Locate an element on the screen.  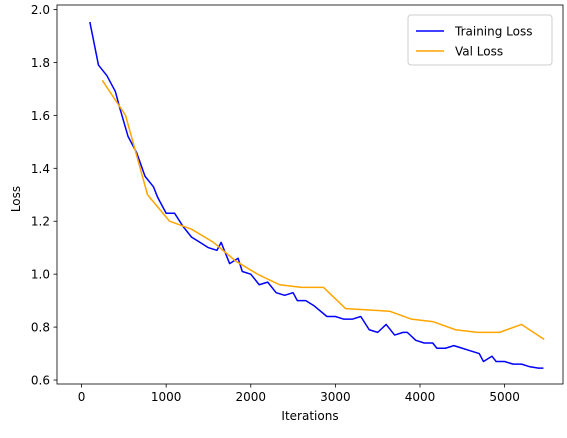
legend-label: Val Loss is located at coordinates (479, 52).